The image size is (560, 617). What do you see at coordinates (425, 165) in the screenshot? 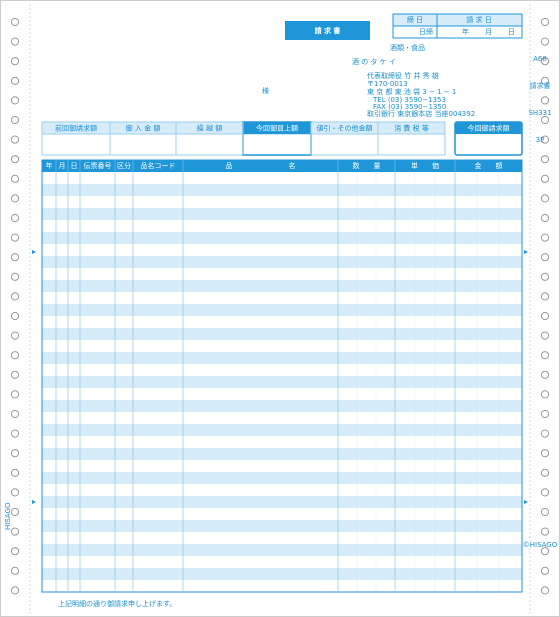
I see `label: 単 価` at bounding box center [425, 165].